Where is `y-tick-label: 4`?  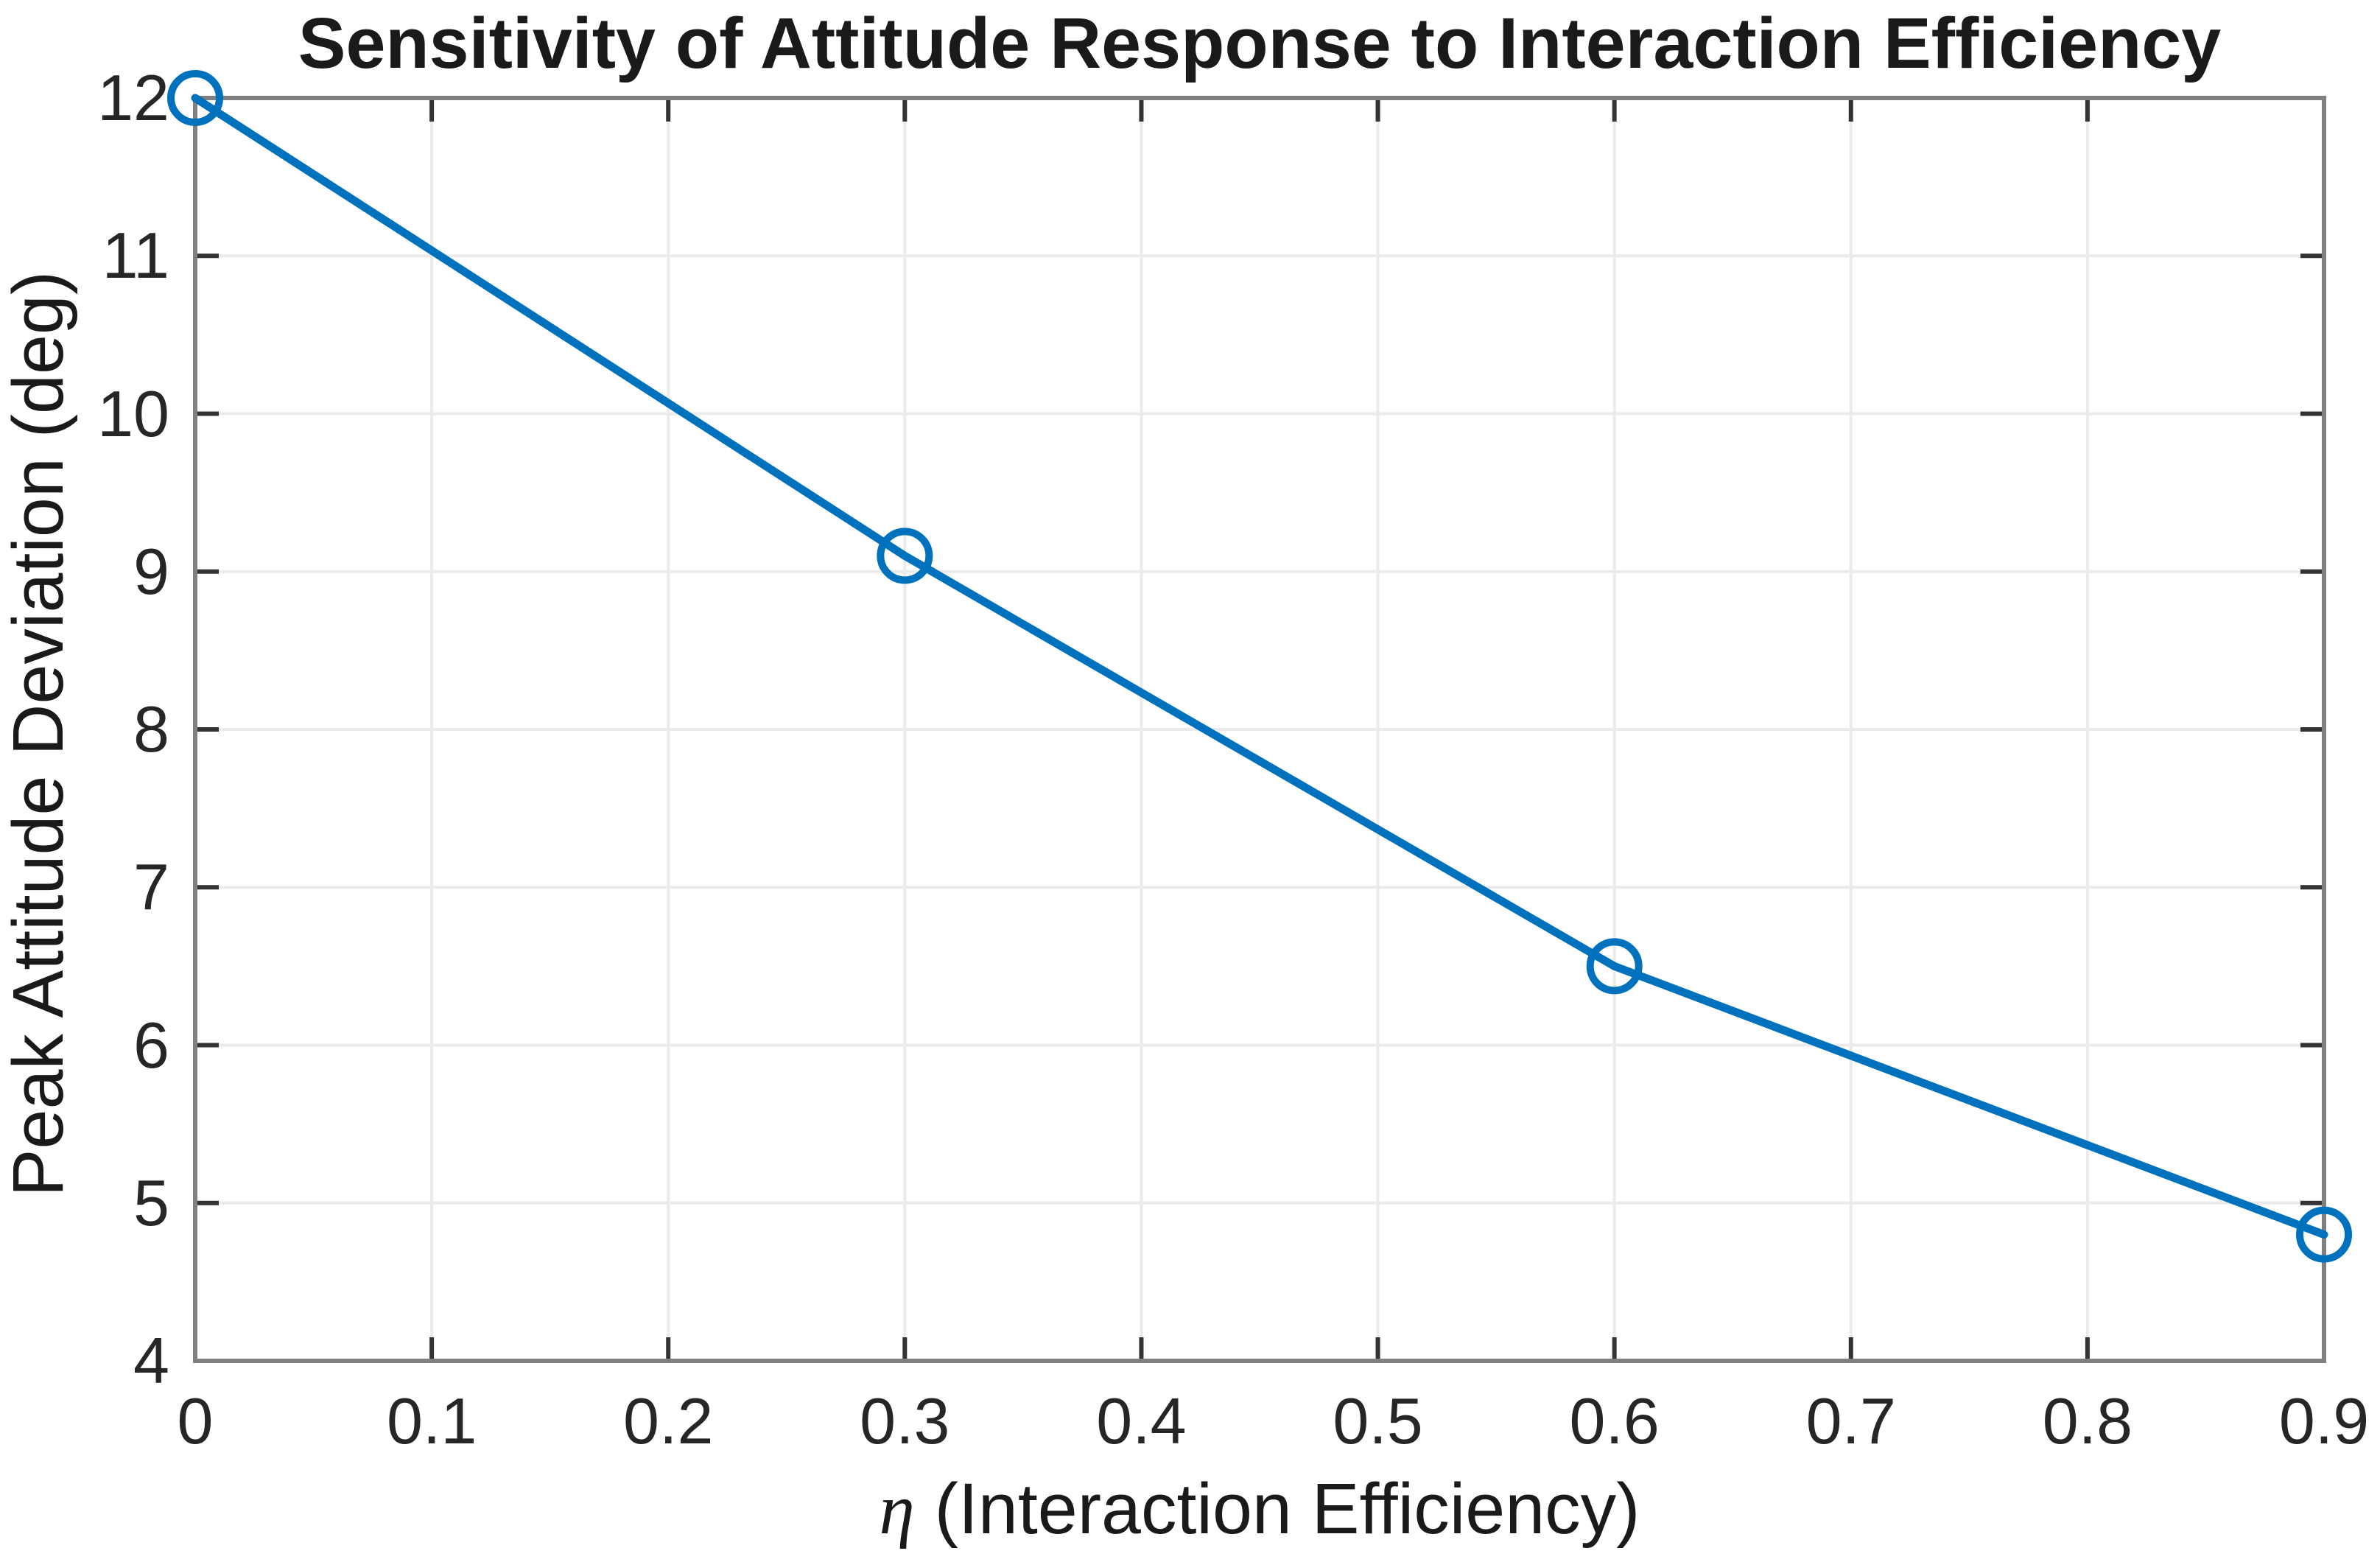
y-tick-label: 4 is located at coordinates (151, 1360).